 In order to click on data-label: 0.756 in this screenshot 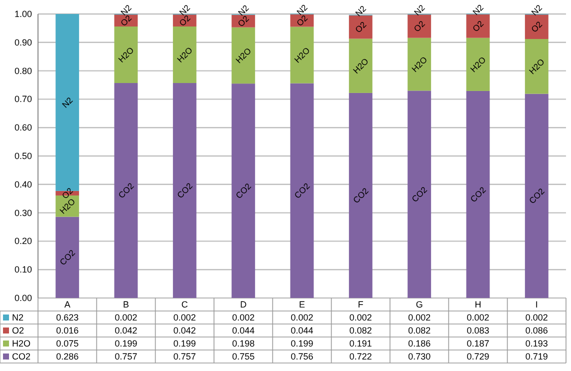, I will do `click(302, 357)`.